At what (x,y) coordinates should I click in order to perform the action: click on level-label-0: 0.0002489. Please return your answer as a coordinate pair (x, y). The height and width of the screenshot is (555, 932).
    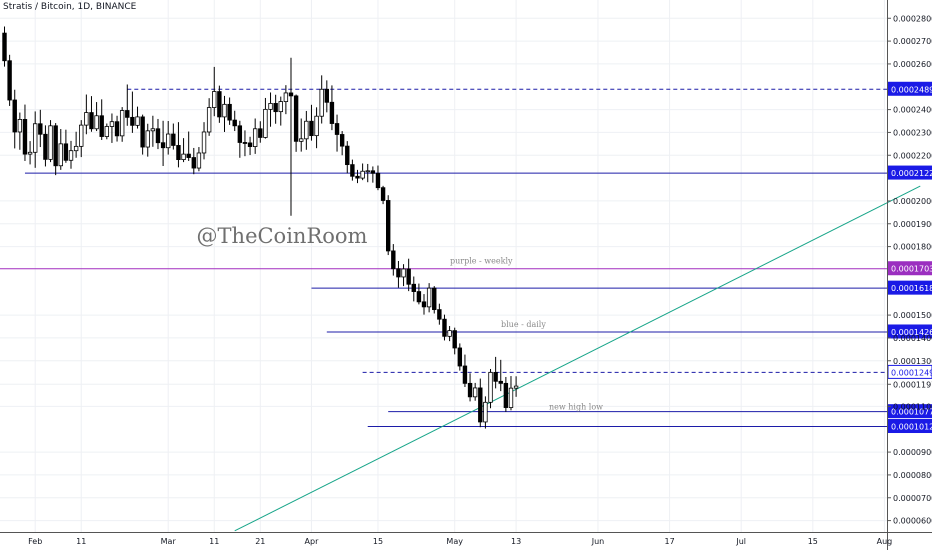
    Looking at the image, I should click on (911, 89).